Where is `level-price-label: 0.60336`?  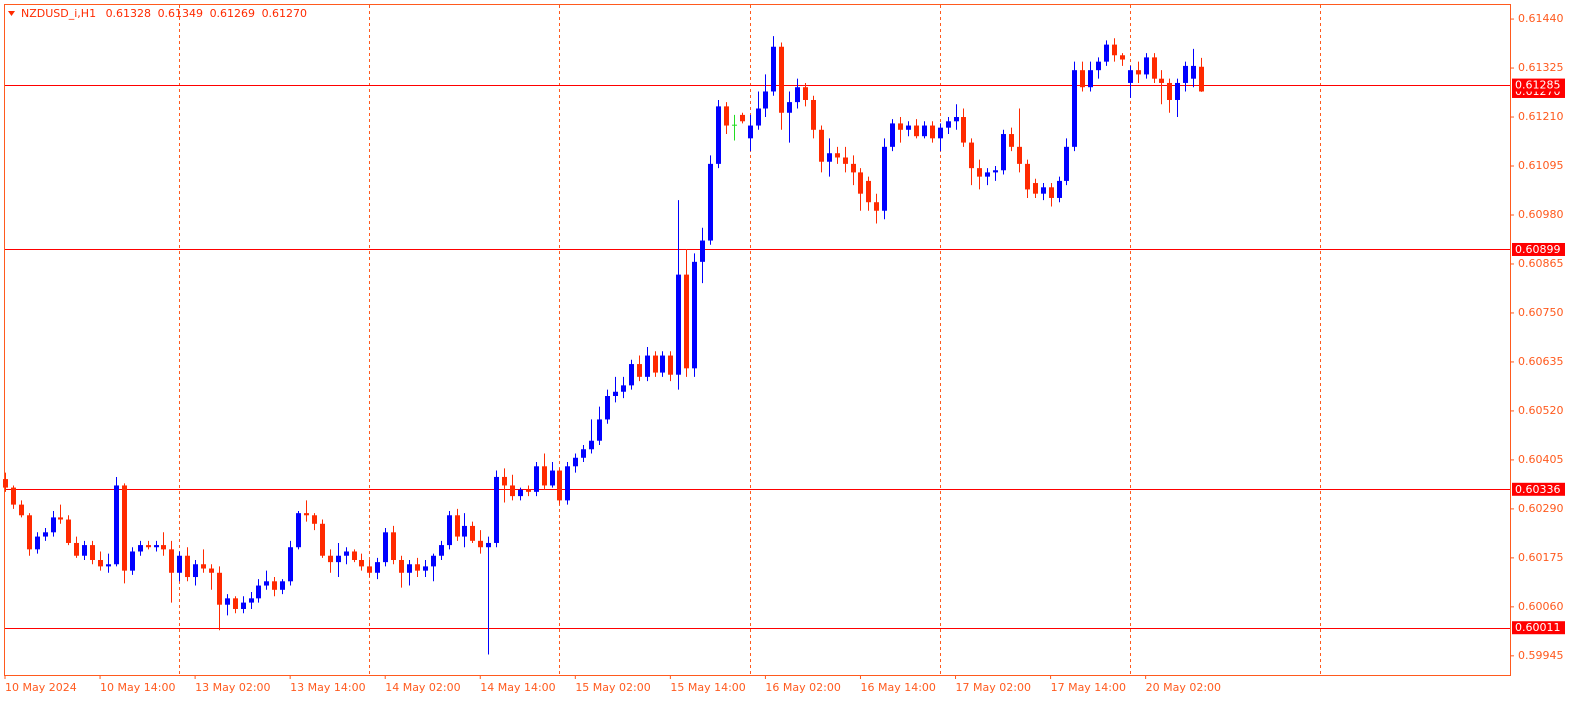
level-price-label: 0.60336 is located at coordinates (1538, 489).